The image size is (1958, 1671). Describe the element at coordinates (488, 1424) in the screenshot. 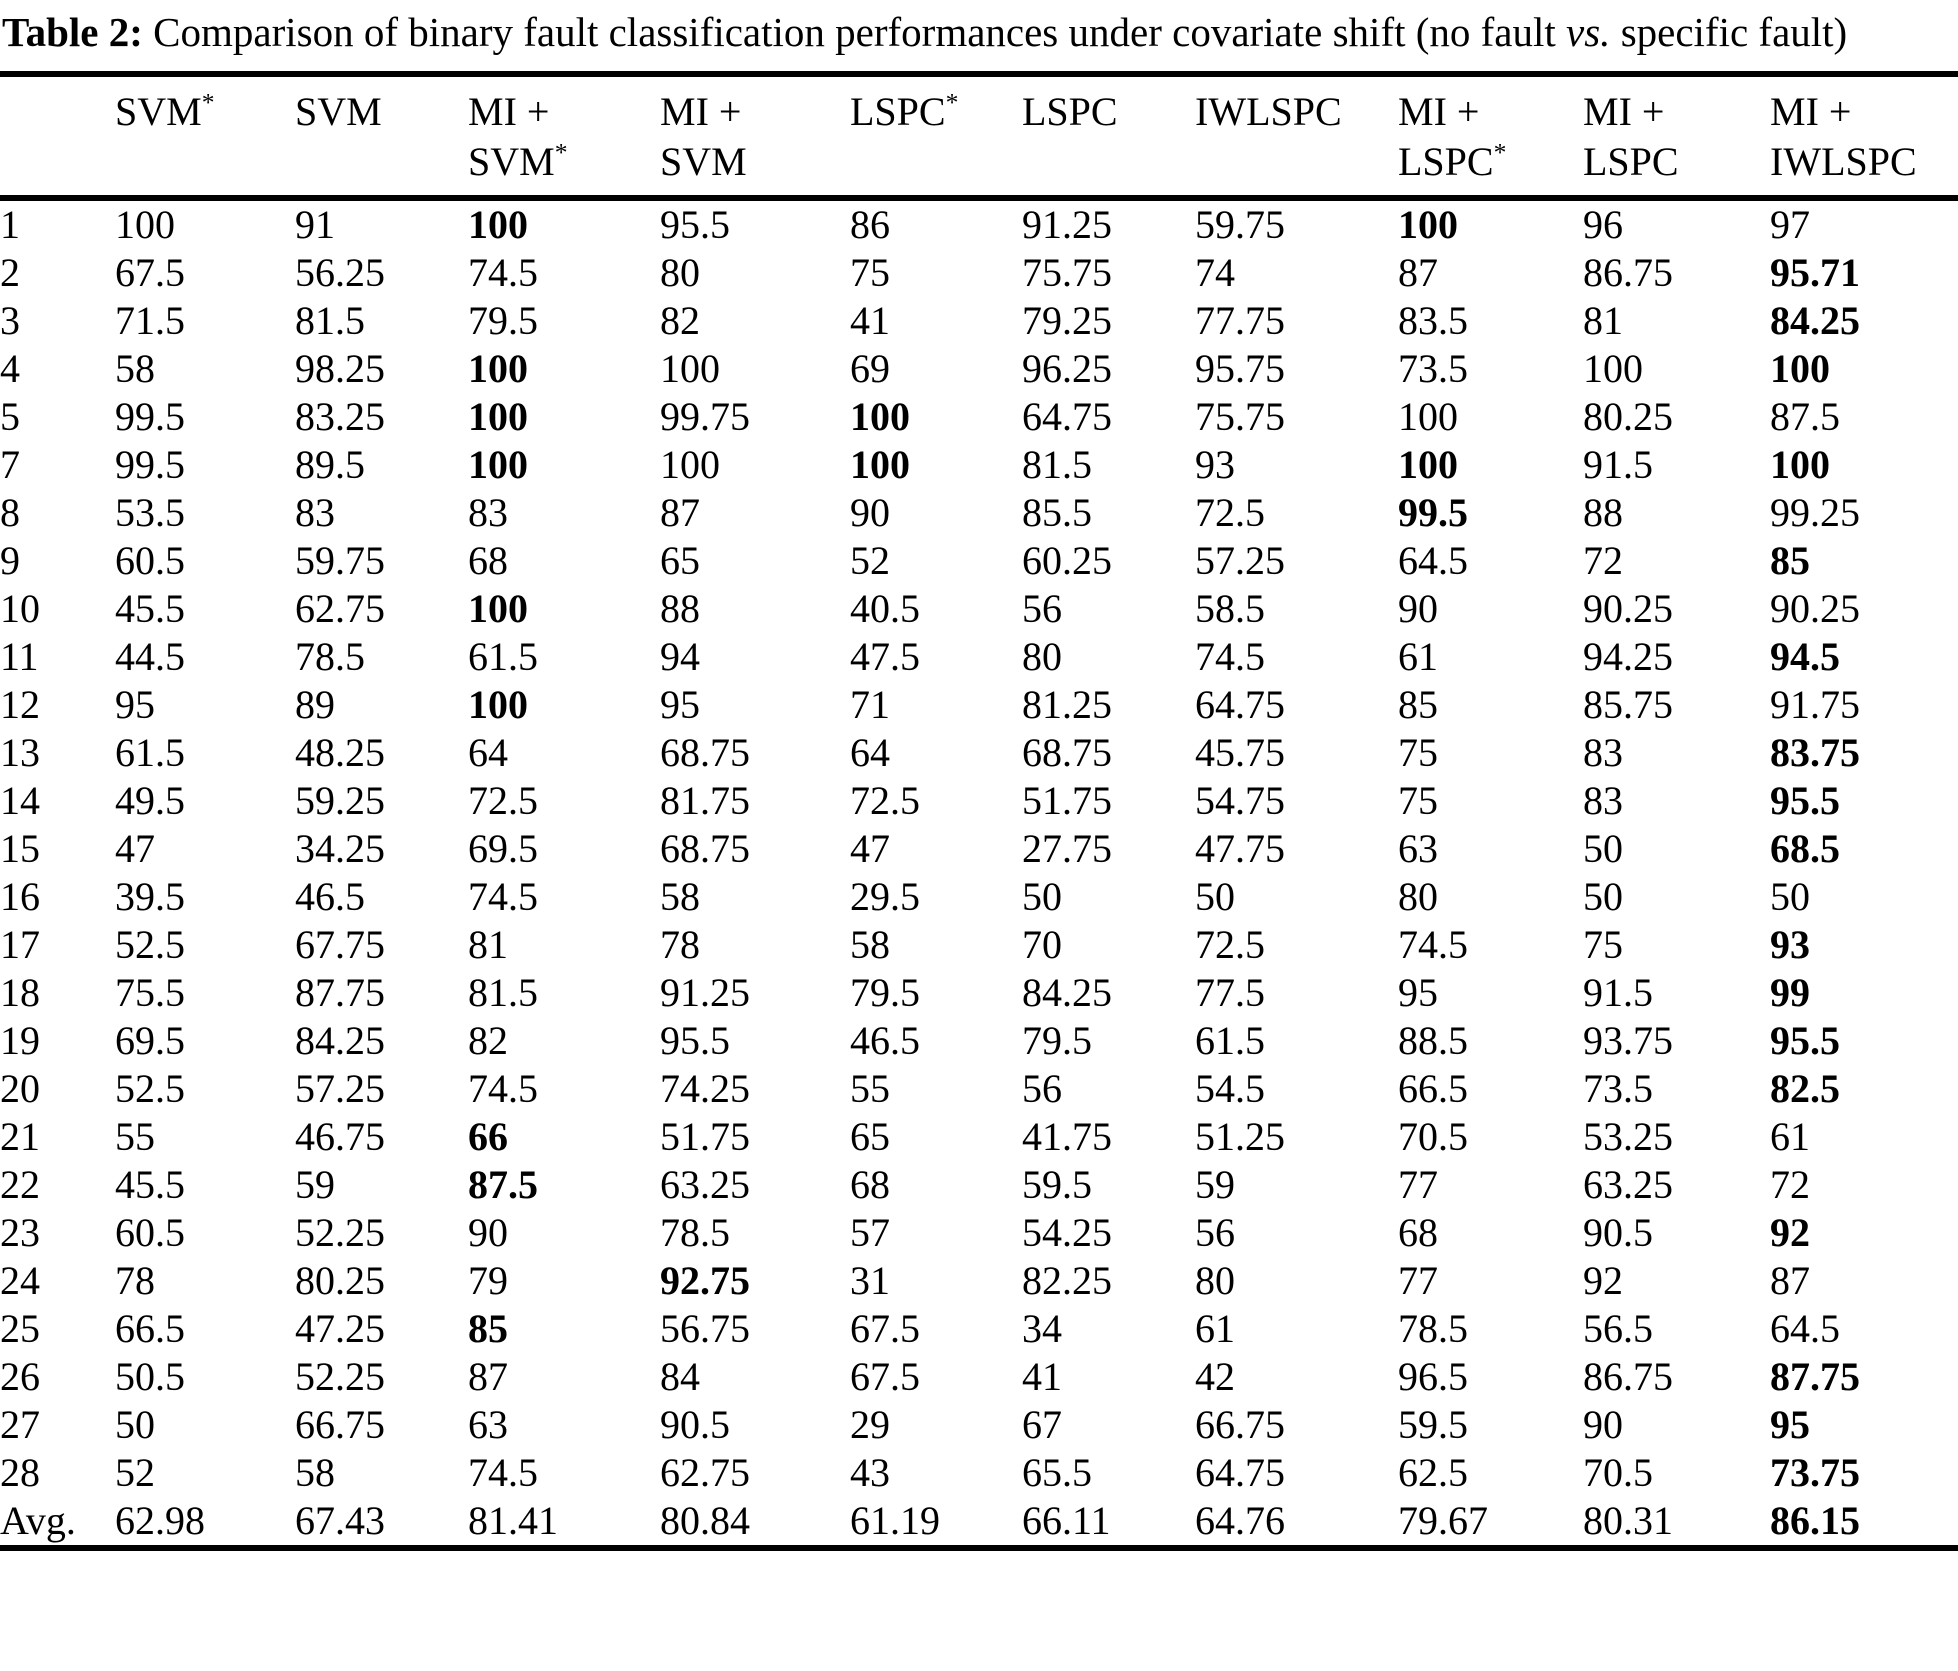

I see `cell: 63` at that location.